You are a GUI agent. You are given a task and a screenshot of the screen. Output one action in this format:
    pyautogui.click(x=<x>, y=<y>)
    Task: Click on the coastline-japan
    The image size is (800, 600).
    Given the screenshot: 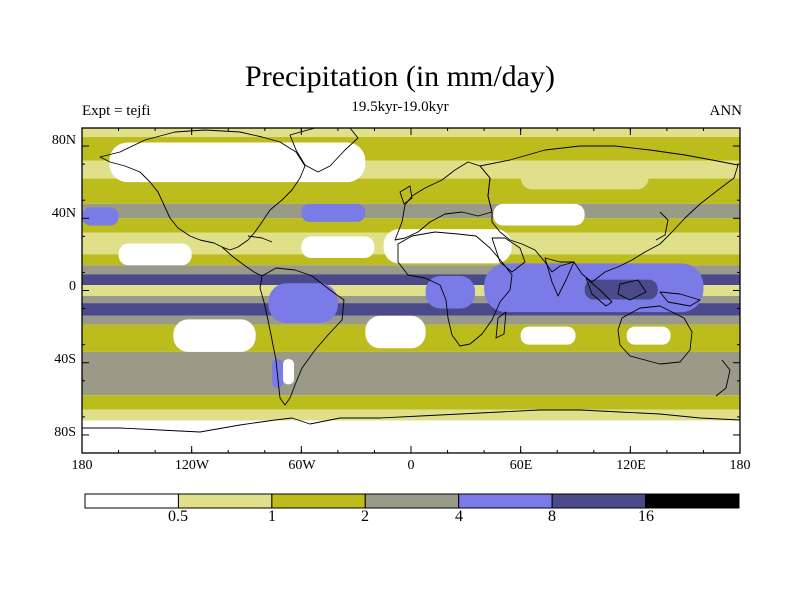 What is the action you would take?
    pyautogui.click(x=662, y=226)
    